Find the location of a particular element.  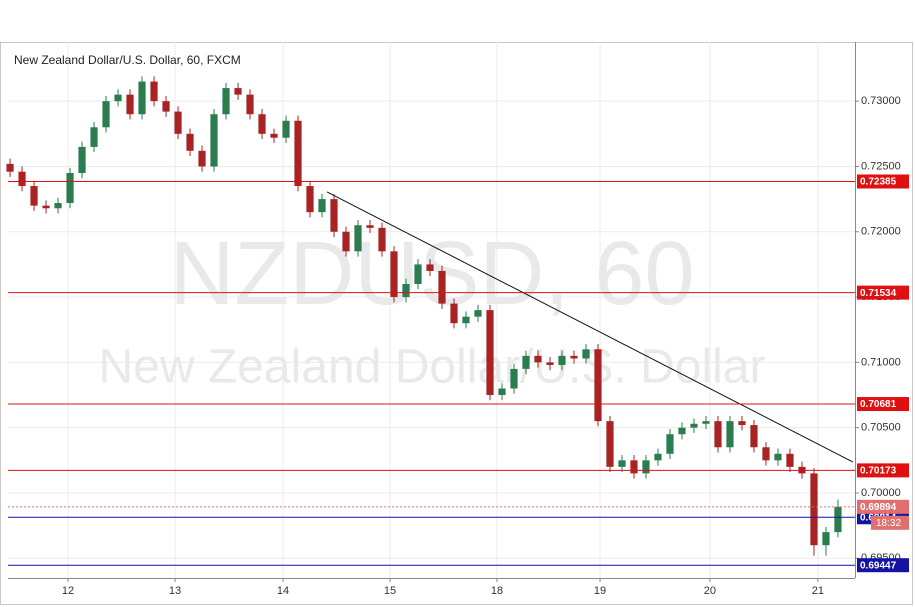

chart-title: New Zealand Dollar/U.S. Dollar, 60, FXCM is located at coordinates (127, 60).